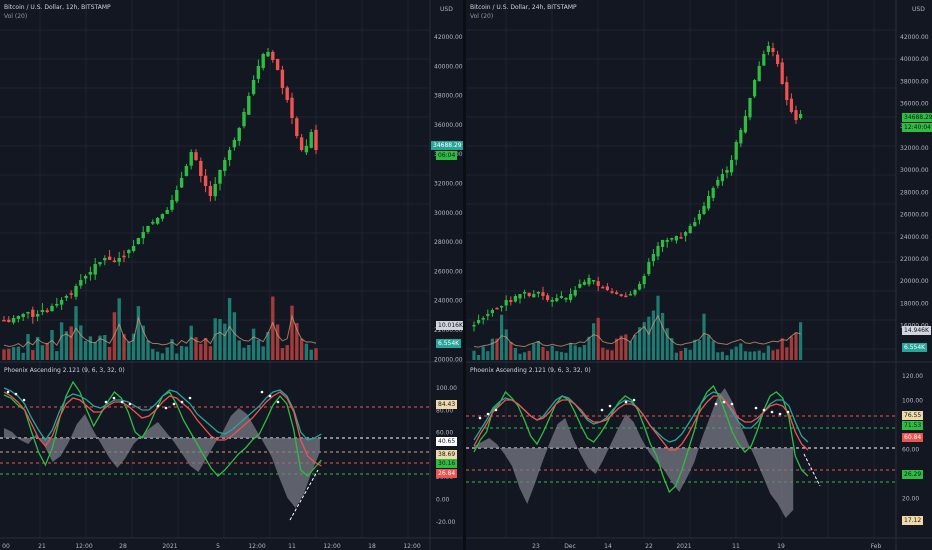  Describe the element at coordinates (523, 7) in the screenshot. I see `right-symbol-title: Bitcoin / U.S. Dollar, 24h, BITSTAMP` at that location.